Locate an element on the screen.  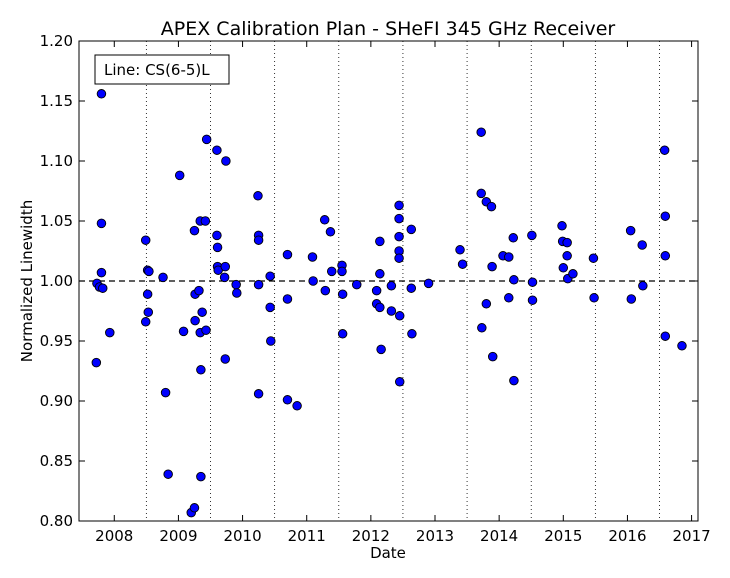
legend: Line: CS(6-5)L is located at coordinates (162, 69).